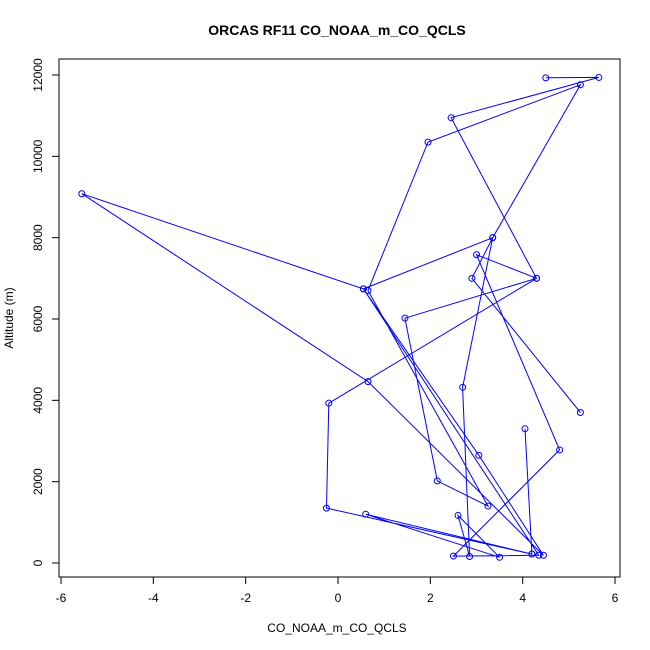 This screenshot has height=650, width=650. Describe the element at coordinates (38, 481) in the screenshot. I see `y-tick-label: 2000` at that location.